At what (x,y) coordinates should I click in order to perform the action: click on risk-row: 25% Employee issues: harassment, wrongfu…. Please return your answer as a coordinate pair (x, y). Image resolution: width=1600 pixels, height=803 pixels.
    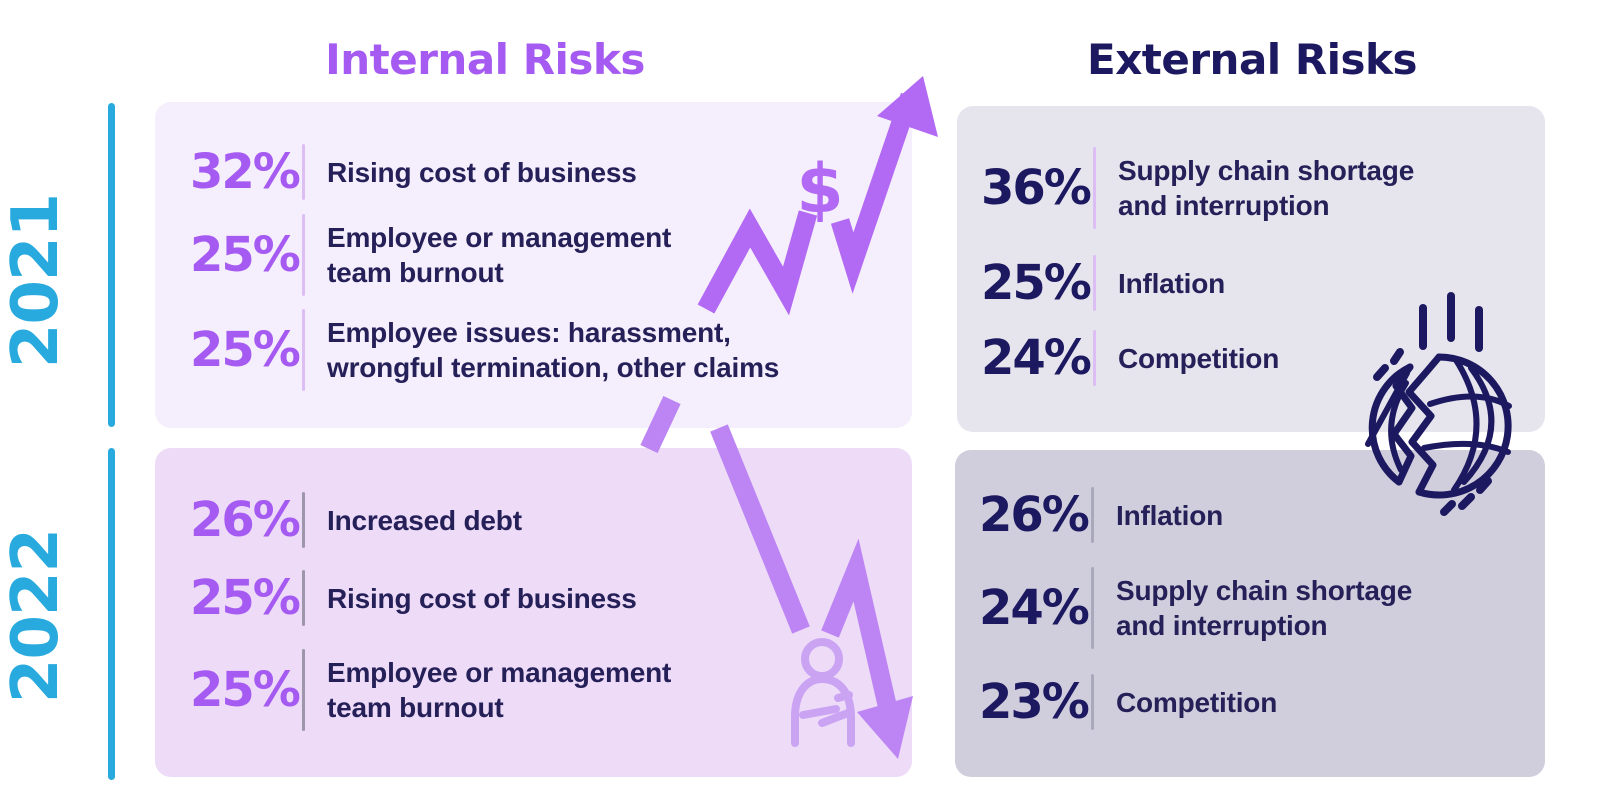
    Looking at the image, I should click on (484, 350).